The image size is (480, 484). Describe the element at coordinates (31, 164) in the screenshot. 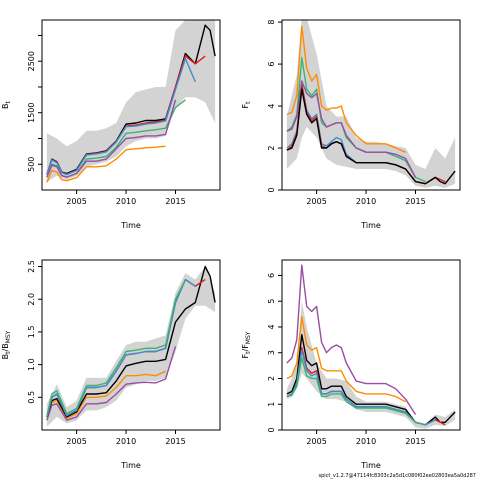

I see `y-tick-label: 500` at that location.